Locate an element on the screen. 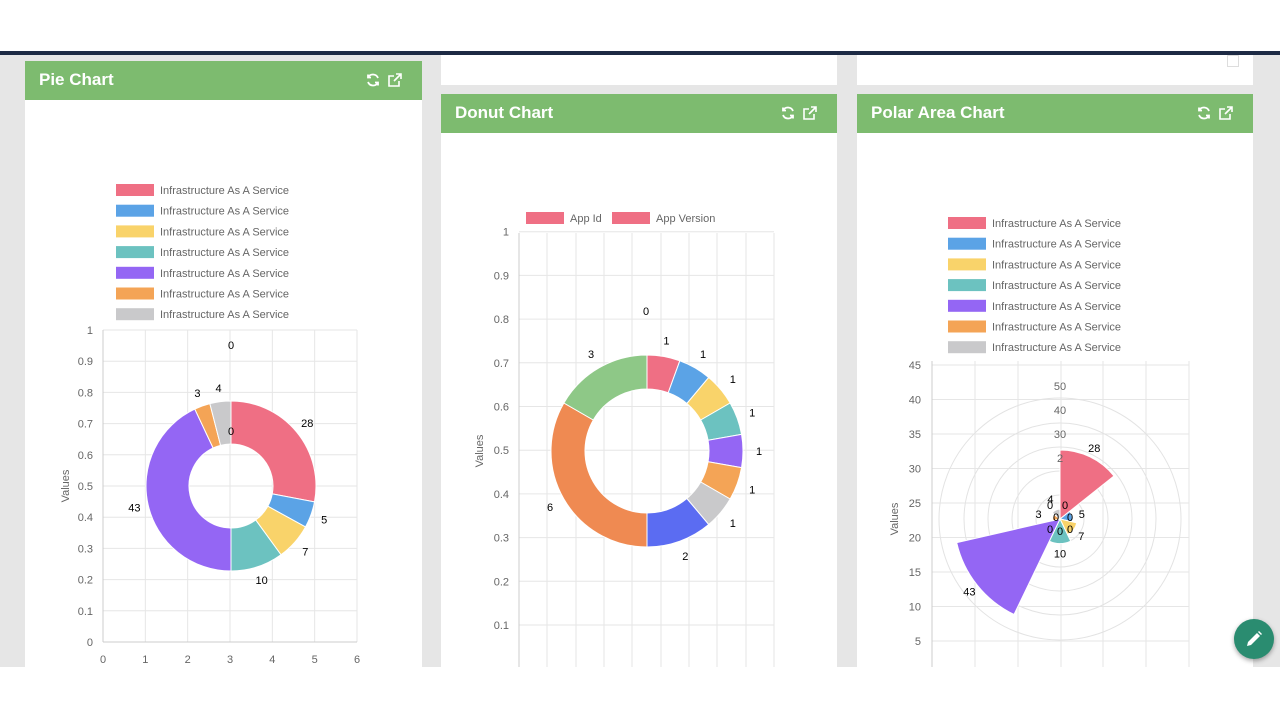 The image size is (1280, 720). y-tick-label: 15 is located at coordinates (915, 573).